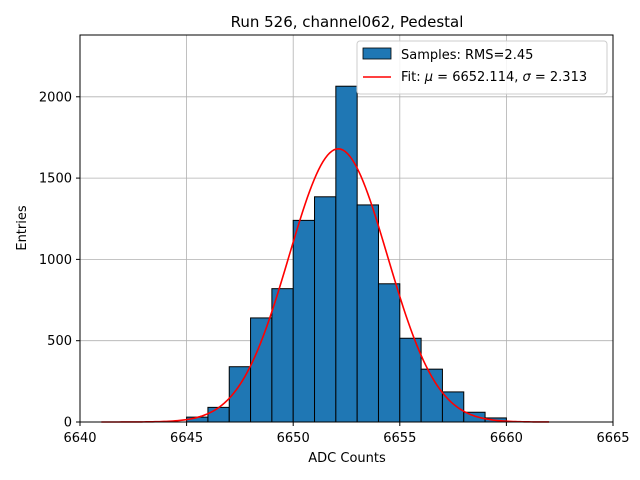 The height and width of the screenshot is (480, 640). I want to click on x-tick-label: 6640, so click(79, 438).